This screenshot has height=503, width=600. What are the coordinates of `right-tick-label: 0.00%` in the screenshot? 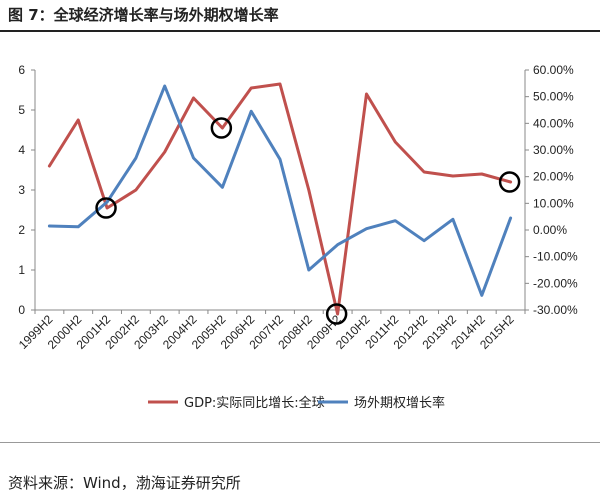 It's located at (550, 230).